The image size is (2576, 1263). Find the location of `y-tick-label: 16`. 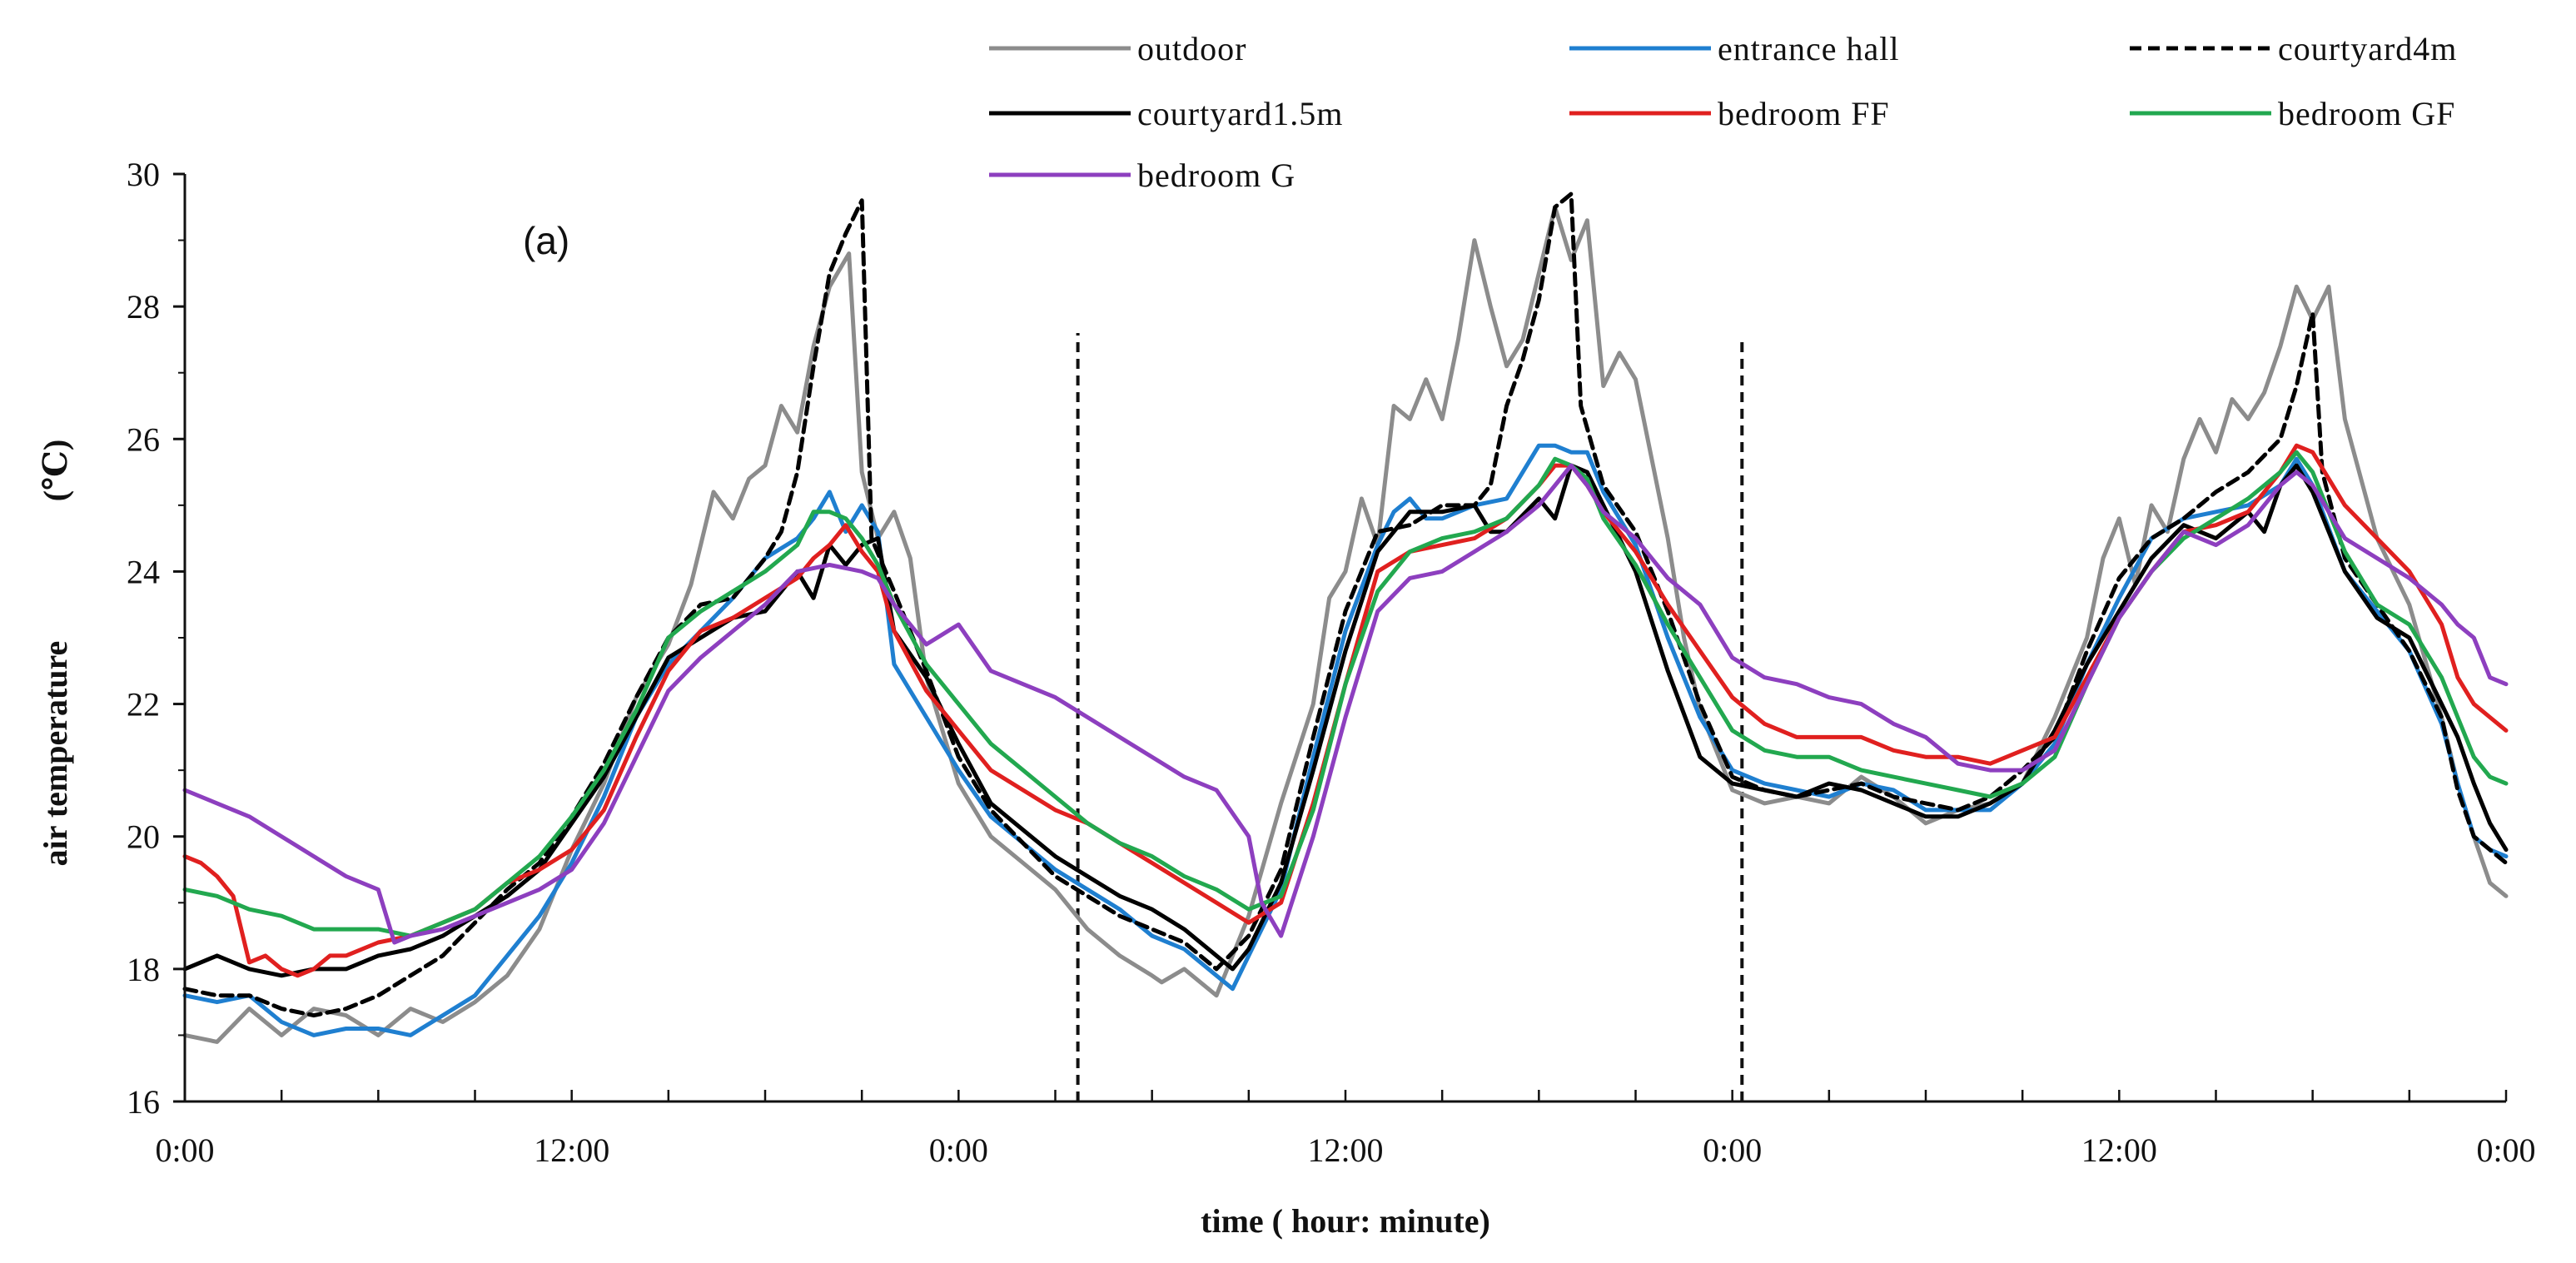

y-tick-label: 16 is located at coordinates (143, 1102).